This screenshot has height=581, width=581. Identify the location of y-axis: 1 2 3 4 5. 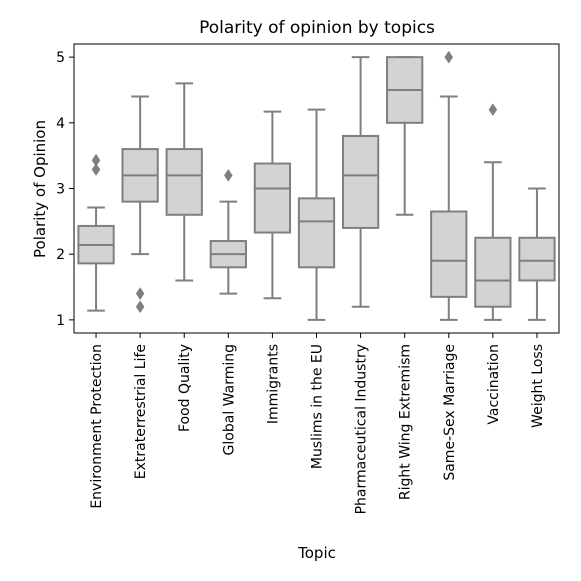
(65, 189).